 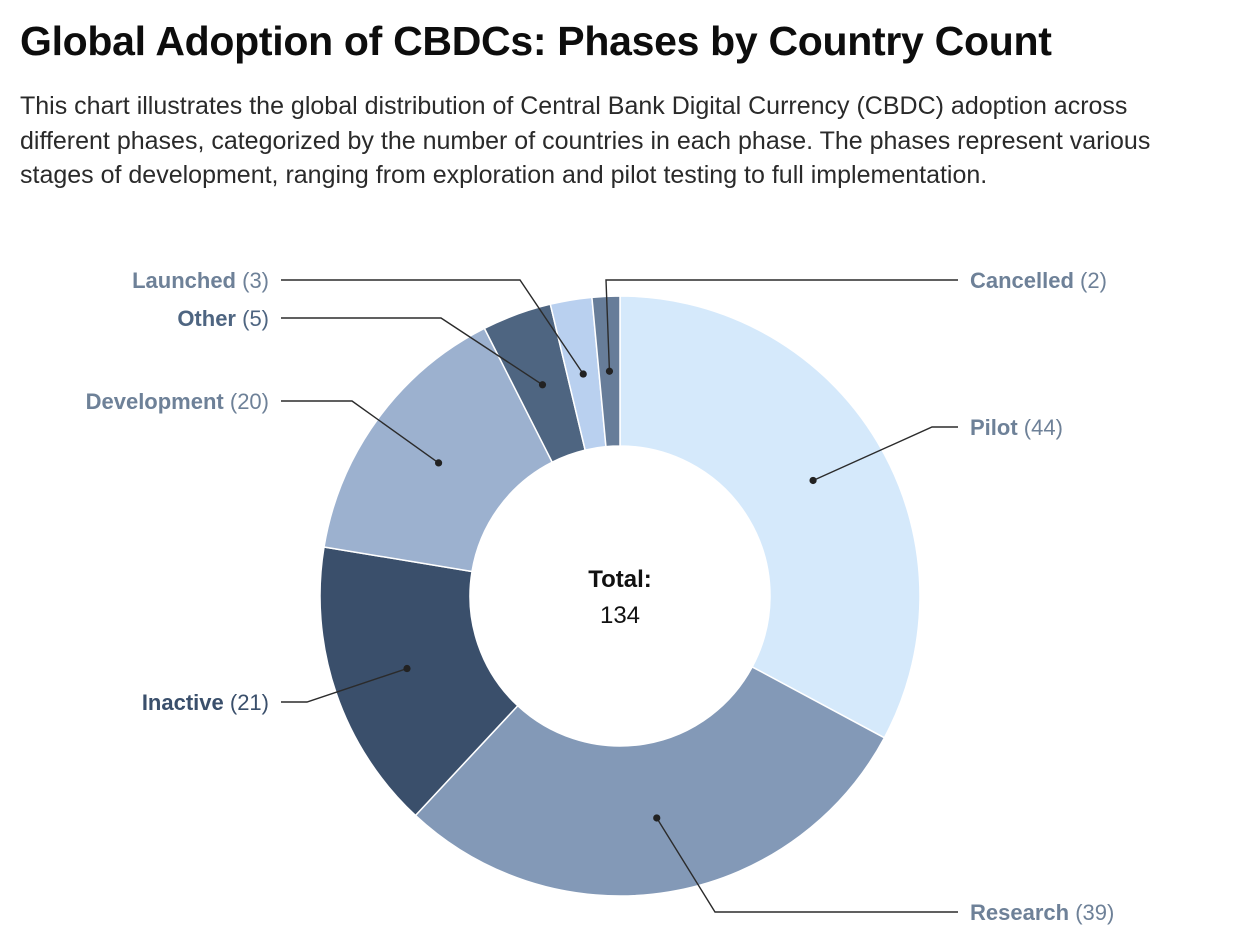 I want to click on leader-line-inactive, so click(x=344, y=685).